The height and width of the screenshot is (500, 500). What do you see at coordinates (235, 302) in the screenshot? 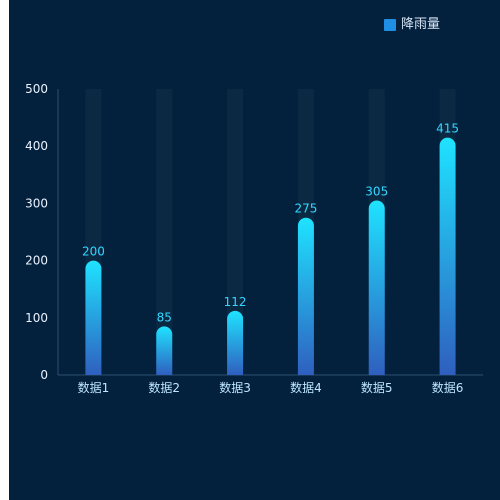
I see `bar-value-label: 112` at bounding box center [235, 302].